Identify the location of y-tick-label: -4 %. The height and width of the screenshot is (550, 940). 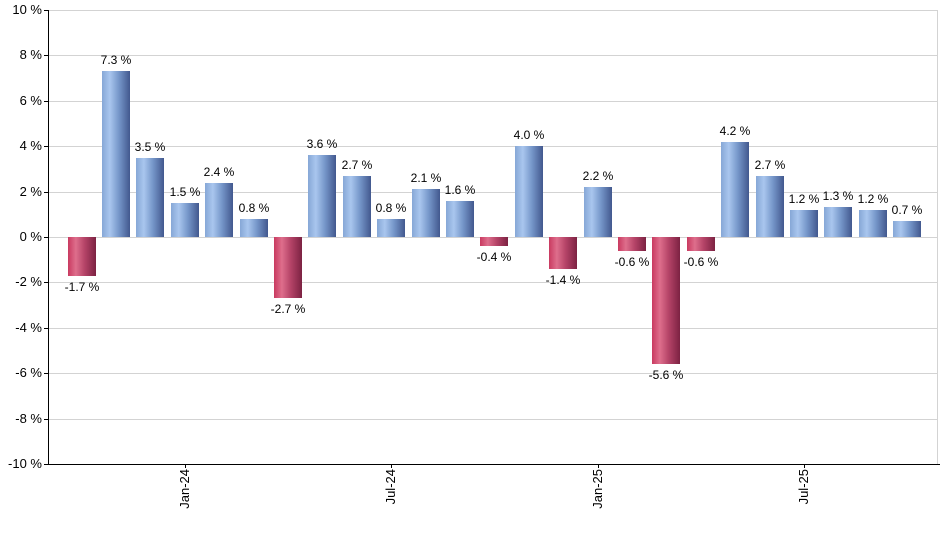
(28, 327).